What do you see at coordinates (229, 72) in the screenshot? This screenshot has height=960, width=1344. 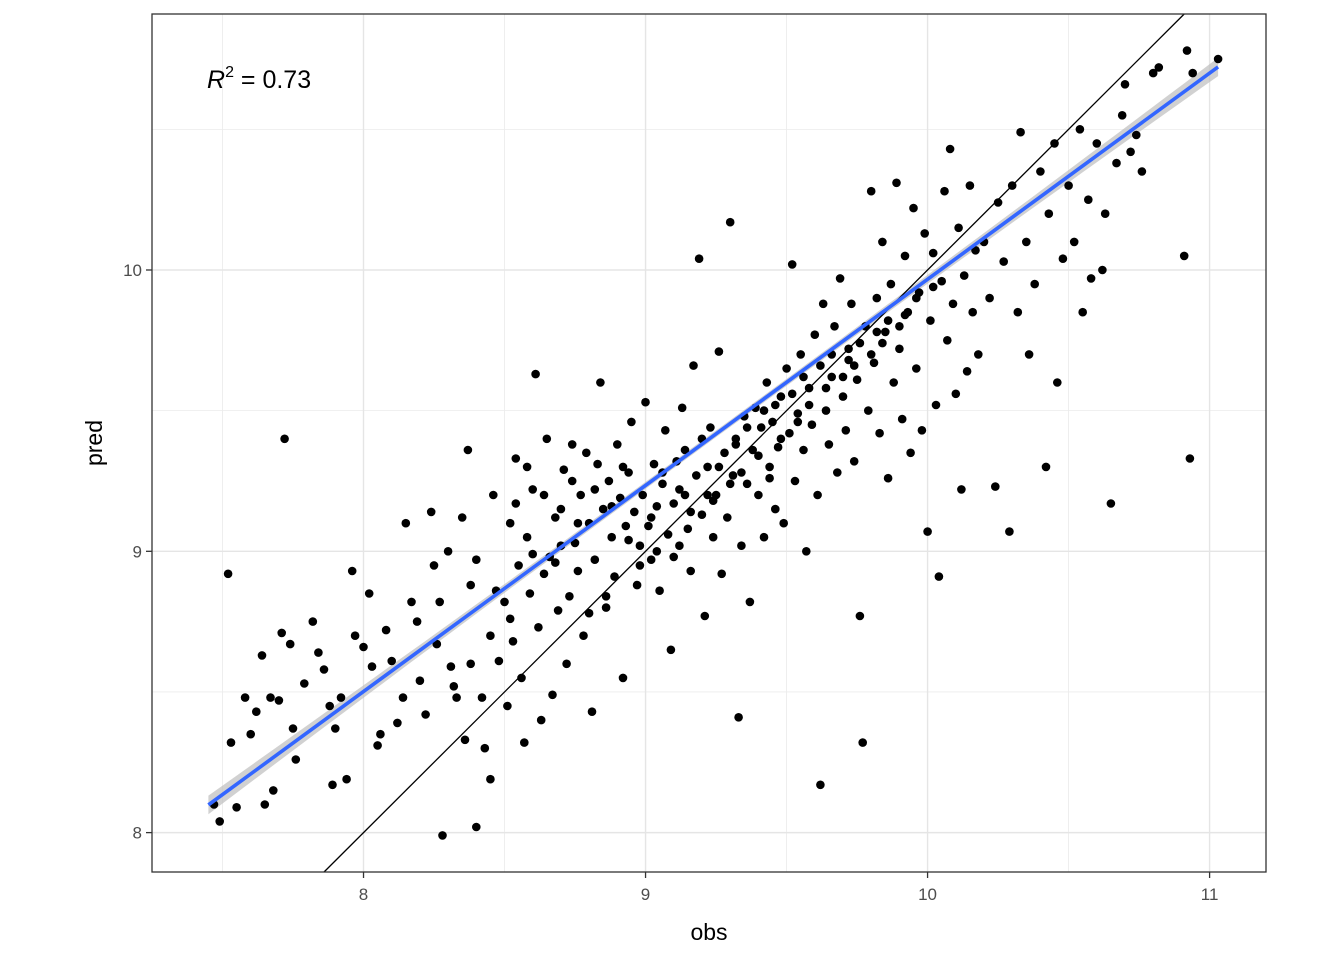 I see `r-squared-exponent: 2` at bounding box center [229, 72].